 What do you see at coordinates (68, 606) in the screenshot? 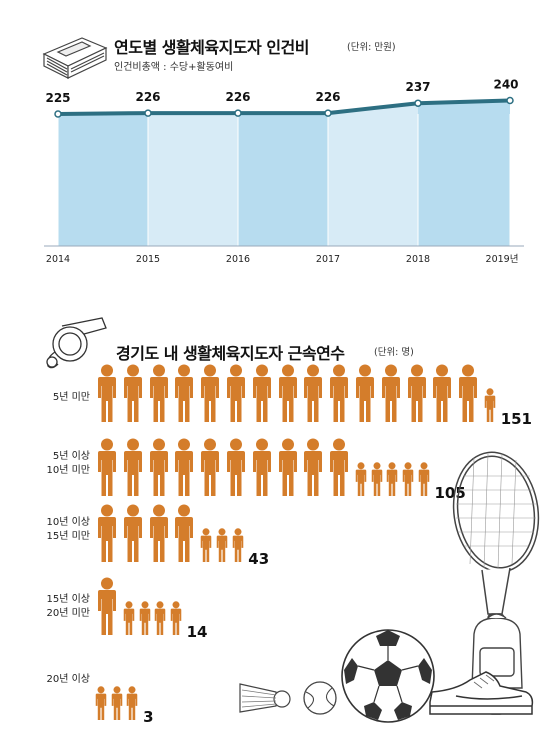
I see `row-label: 15년 이상 20년 미만` at bounding box center [68, 606].